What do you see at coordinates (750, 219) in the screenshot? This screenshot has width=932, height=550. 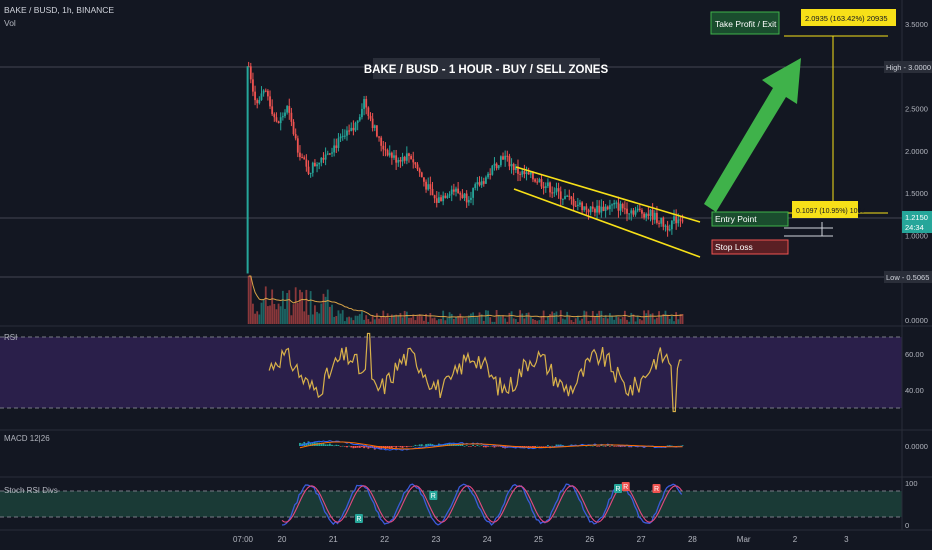 I see `entry-point-box: Entry Point` at bounding box center [750, 219].